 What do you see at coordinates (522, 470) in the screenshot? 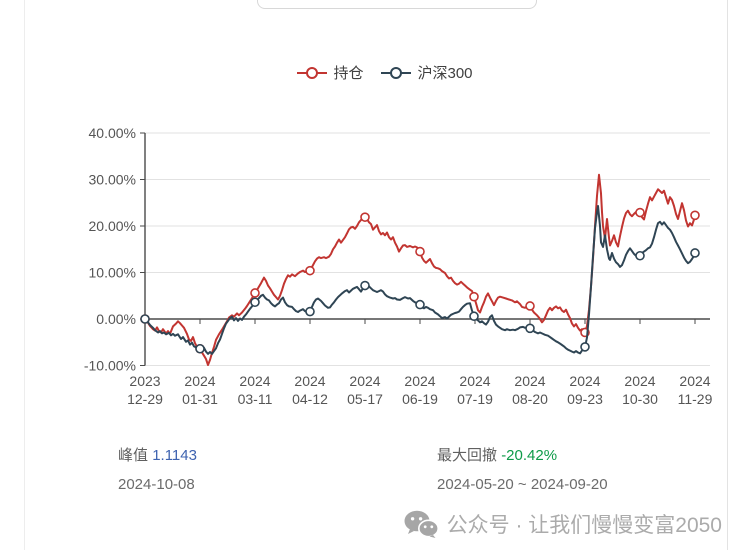
I see `drawdown-stat: 最大回撤 -20.42% 2024-05-20 ~ 2024-09-20` at bounding box center [522, 470].